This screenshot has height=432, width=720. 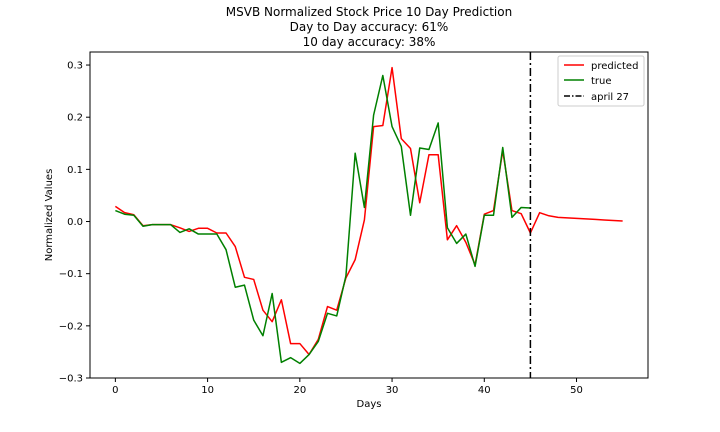 I want to click on legend: predicted true april 27, so click(x=601, y=81).